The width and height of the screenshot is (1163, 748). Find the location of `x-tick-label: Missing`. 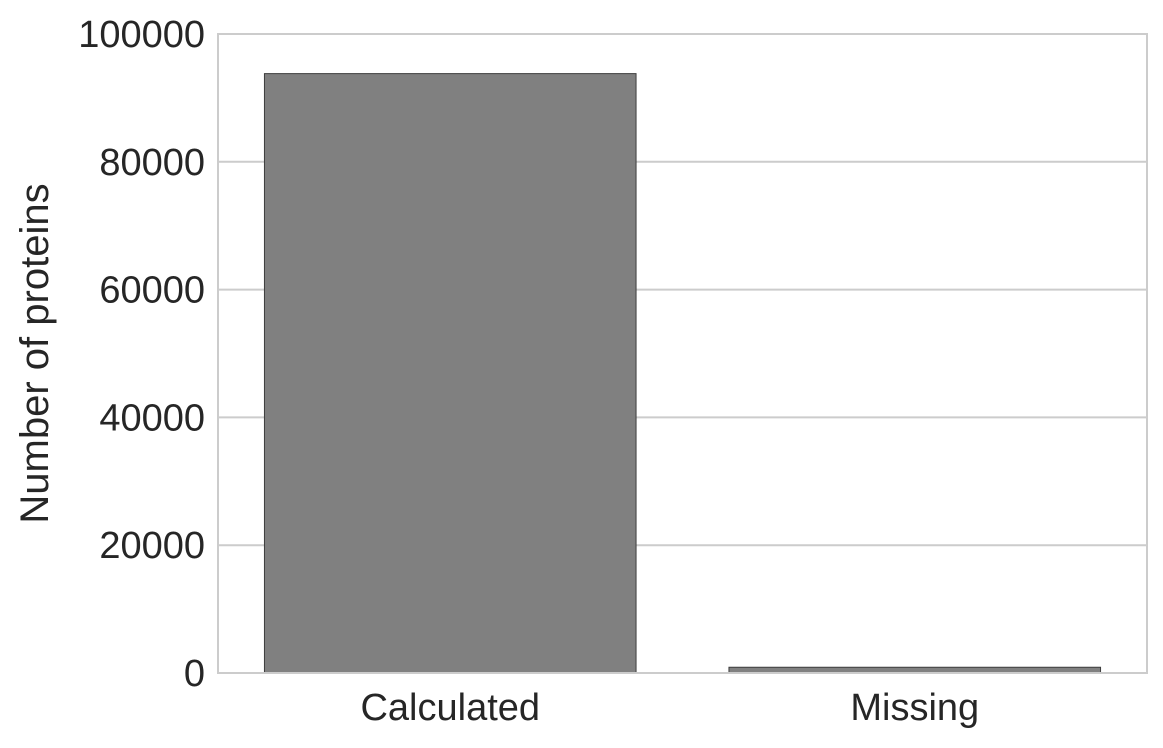

x-tick-label: Missing is located at coordinates (914, 708).